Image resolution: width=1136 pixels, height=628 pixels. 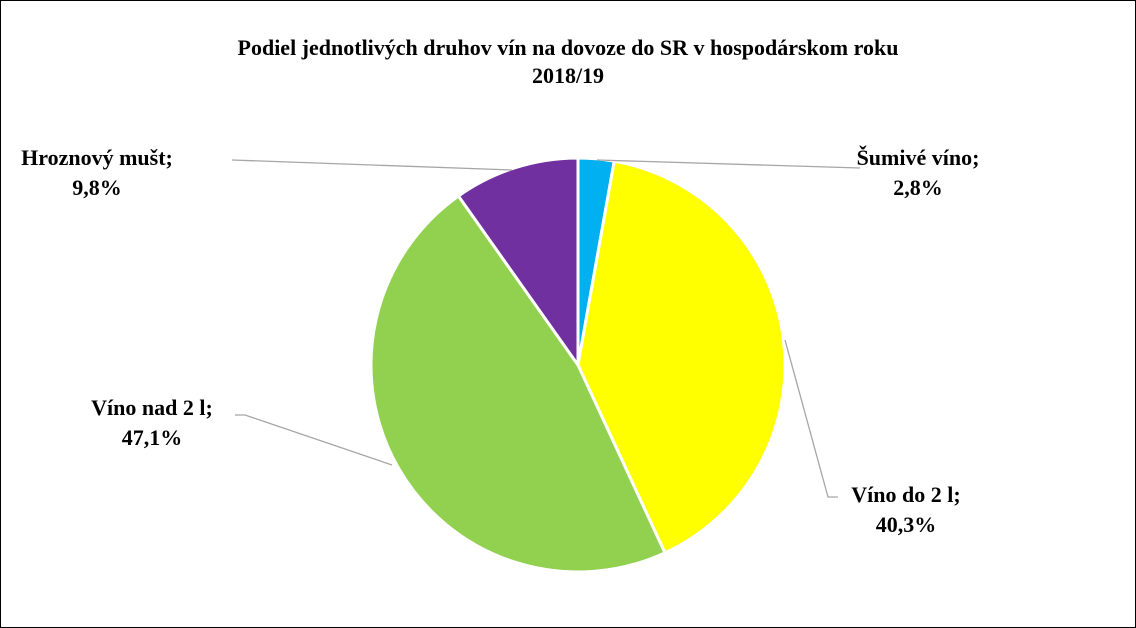 I want to click on value-label: 40,3%, so click(x=906, y=524).